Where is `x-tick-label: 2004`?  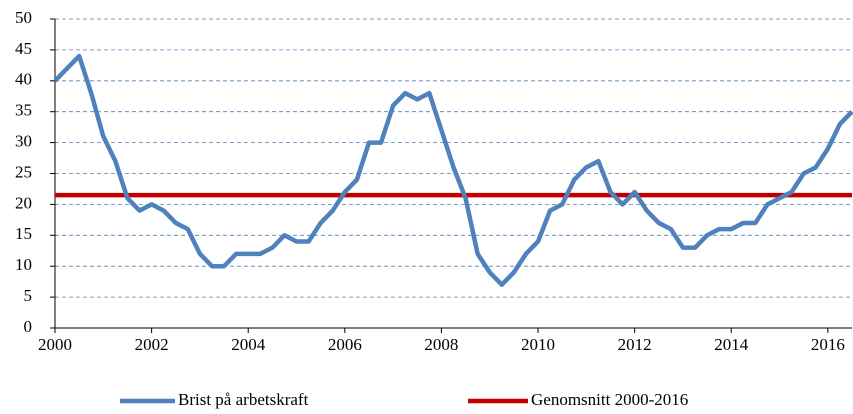
x-tick-label: 2004 is located at coordinates (248, 344).